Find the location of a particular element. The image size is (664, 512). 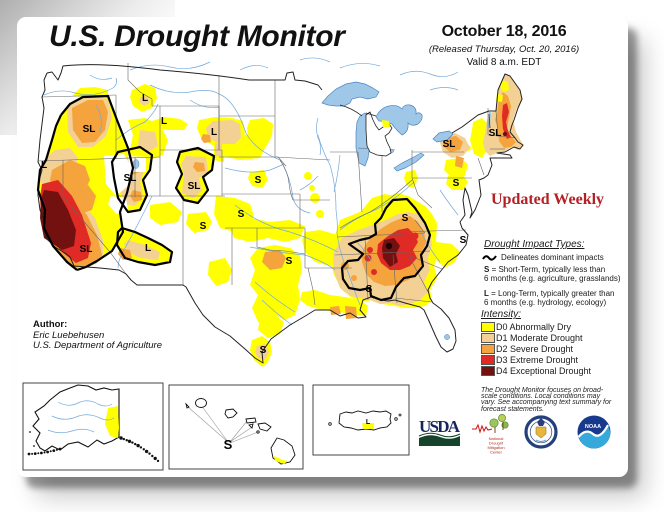

svg-text: Center is located at coordinates (496, 452).